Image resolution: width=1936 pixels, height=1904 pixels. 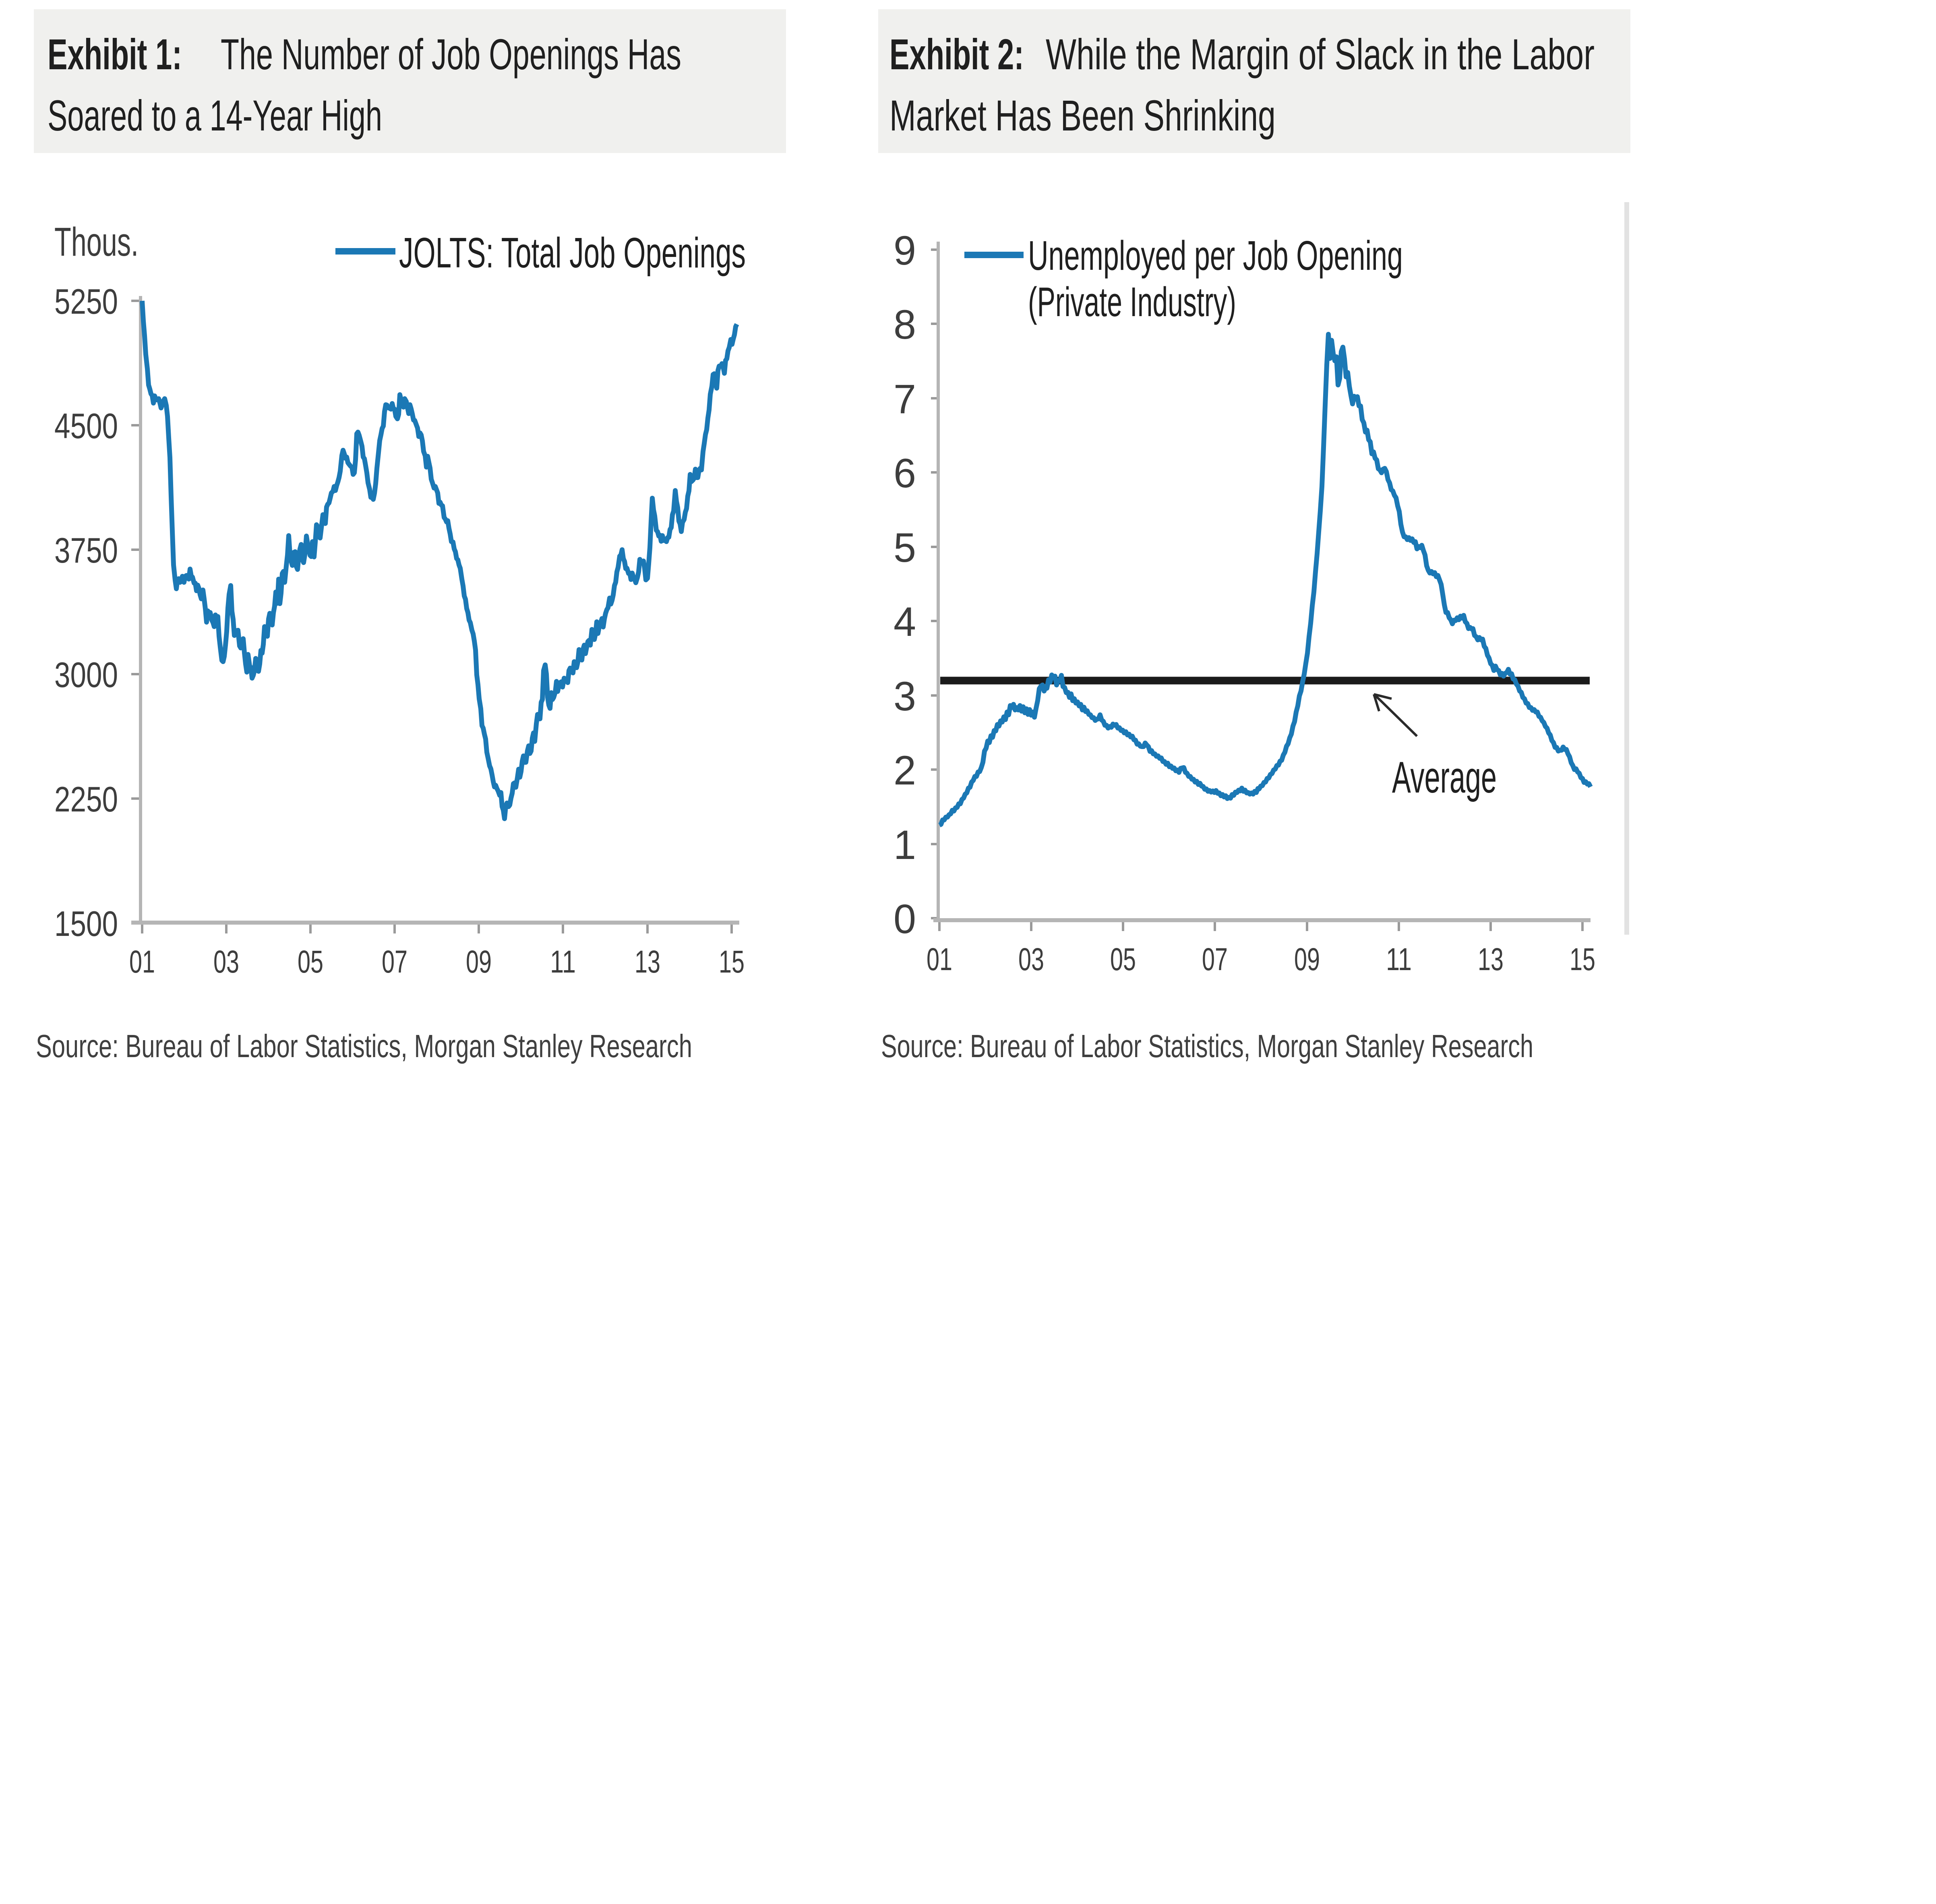 I want to click on svg-text: 1500, so click(x=86, y=924).